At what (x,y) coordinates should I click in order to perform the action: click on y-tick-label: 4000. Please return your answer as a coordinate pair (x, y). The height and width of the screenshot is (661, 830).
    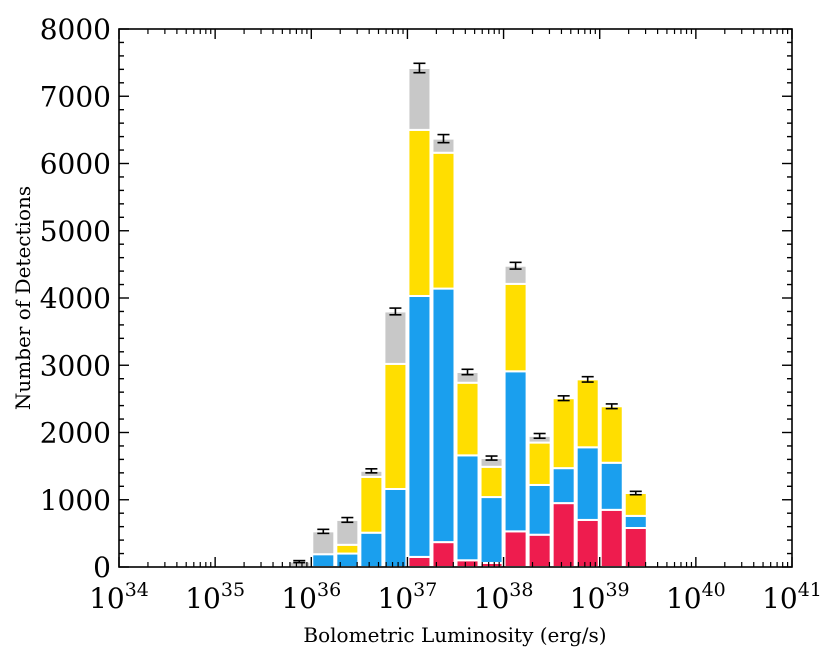
    Looking at the image, I should click on (75, 298).